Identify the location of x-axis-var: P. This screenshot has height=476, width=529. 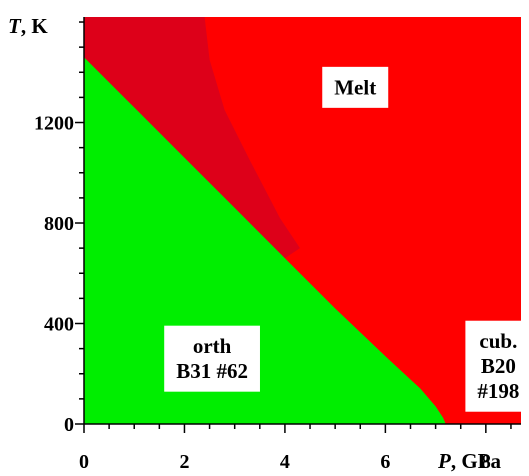
(444, 461).